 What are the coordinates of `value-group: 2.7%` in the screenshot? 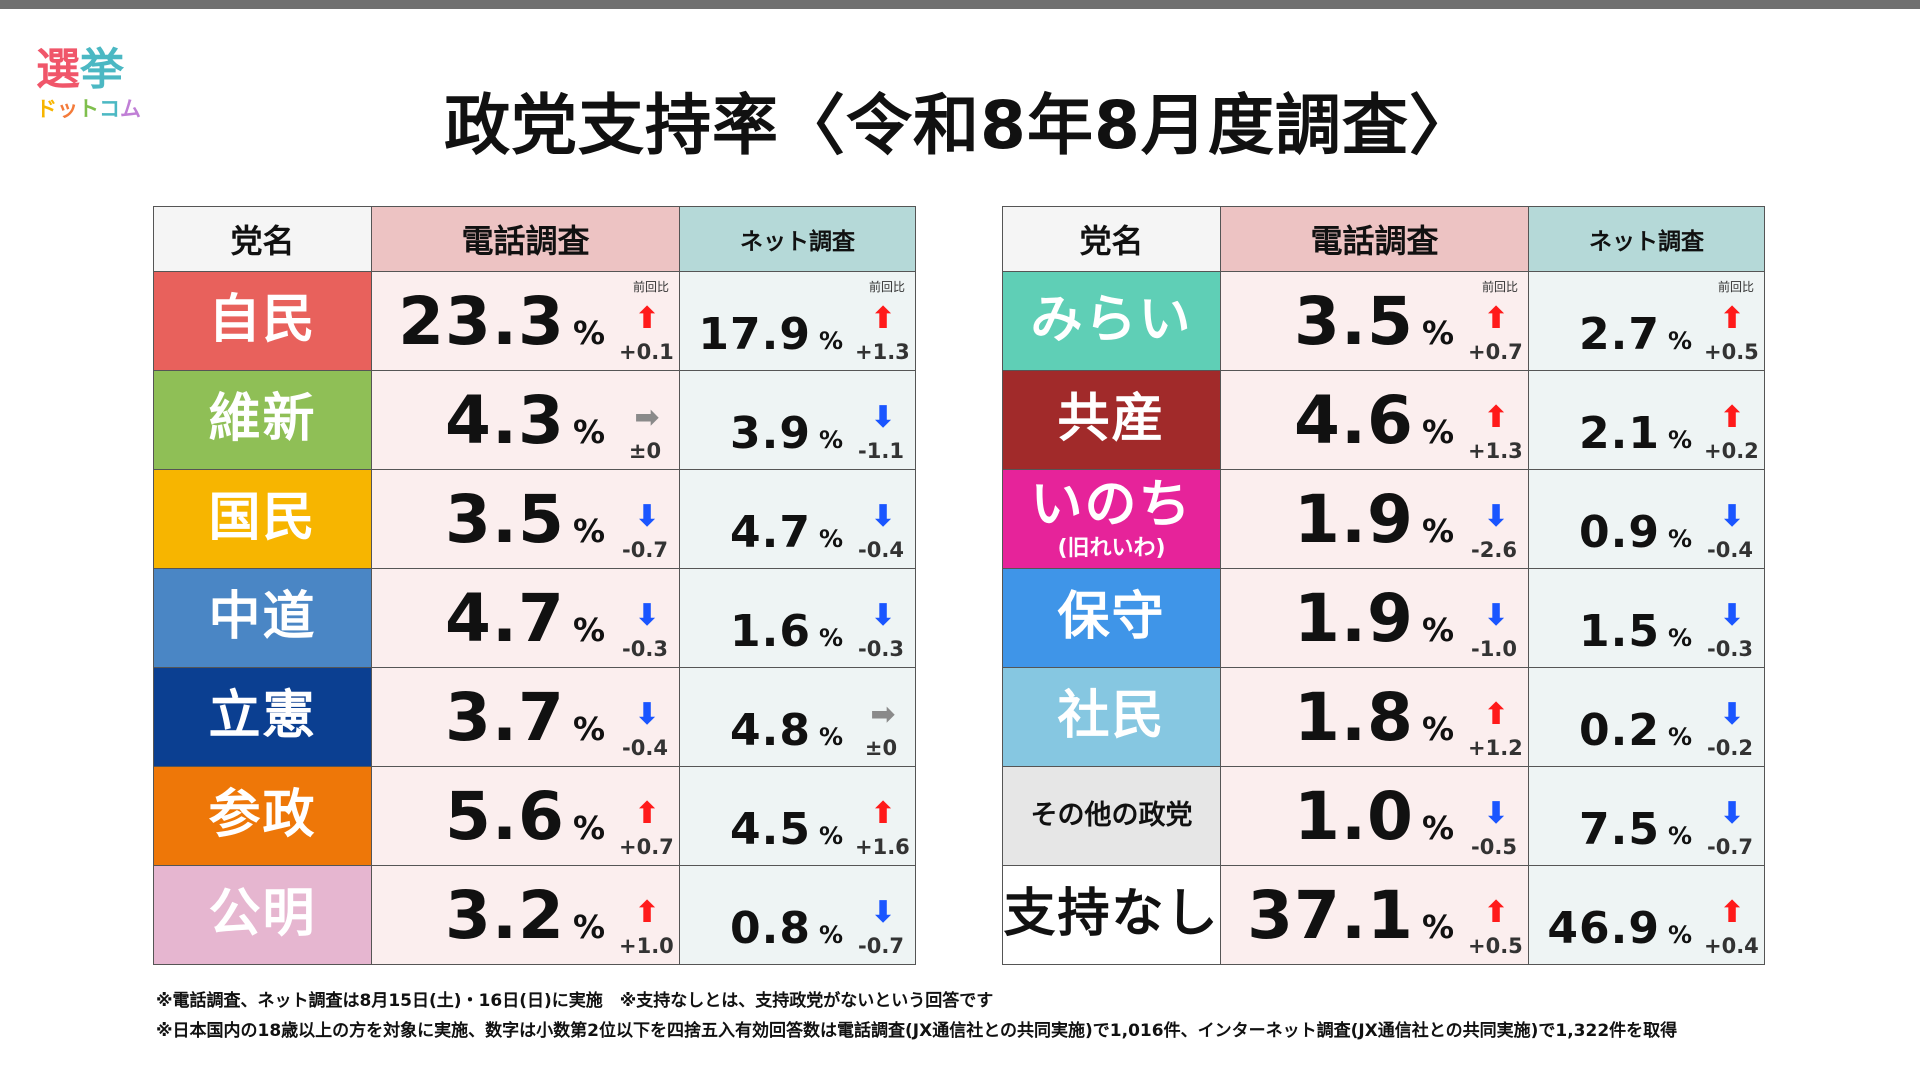 It's located at (1635, 334).